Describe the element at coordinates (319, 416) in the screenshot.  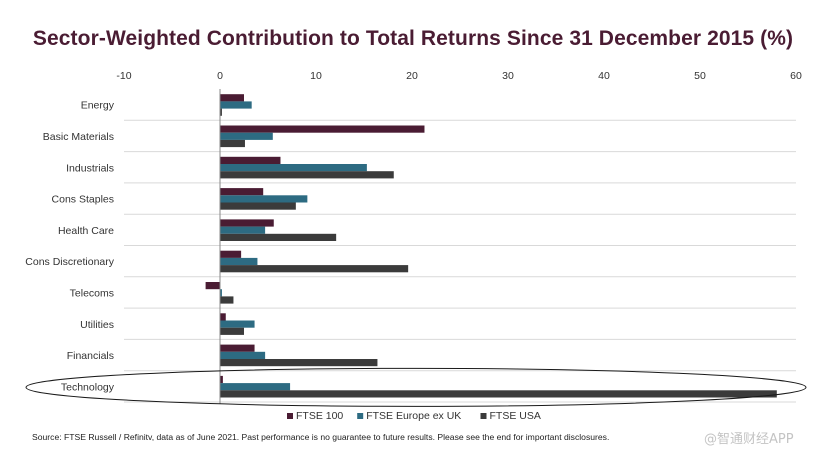
I see `legend-label-ftse-100: FTSE 100` at that location.